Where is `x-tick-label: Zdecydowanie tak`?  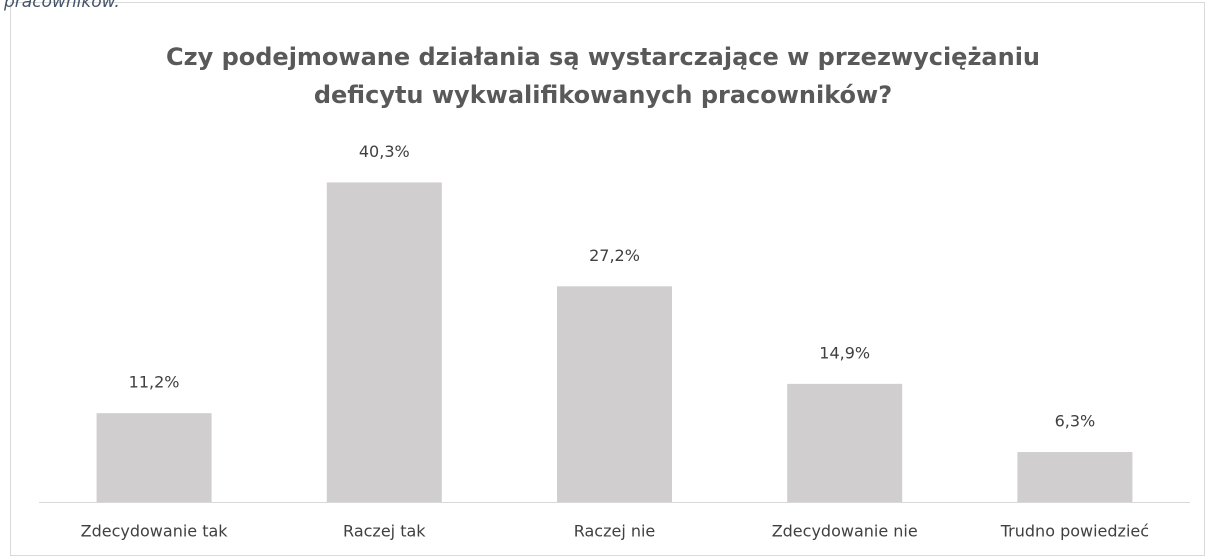
x-tick-label: Zdecydowanie tak is located at coordinates (155, 531).